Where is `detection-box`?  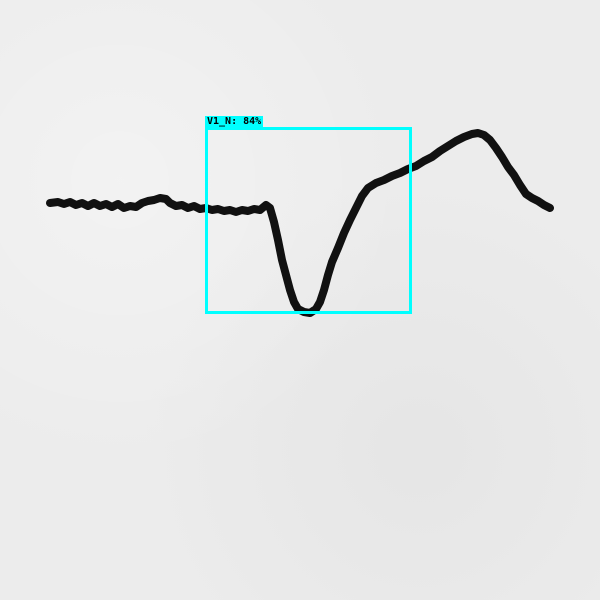
detection-box is located at coordinates (308, 220).